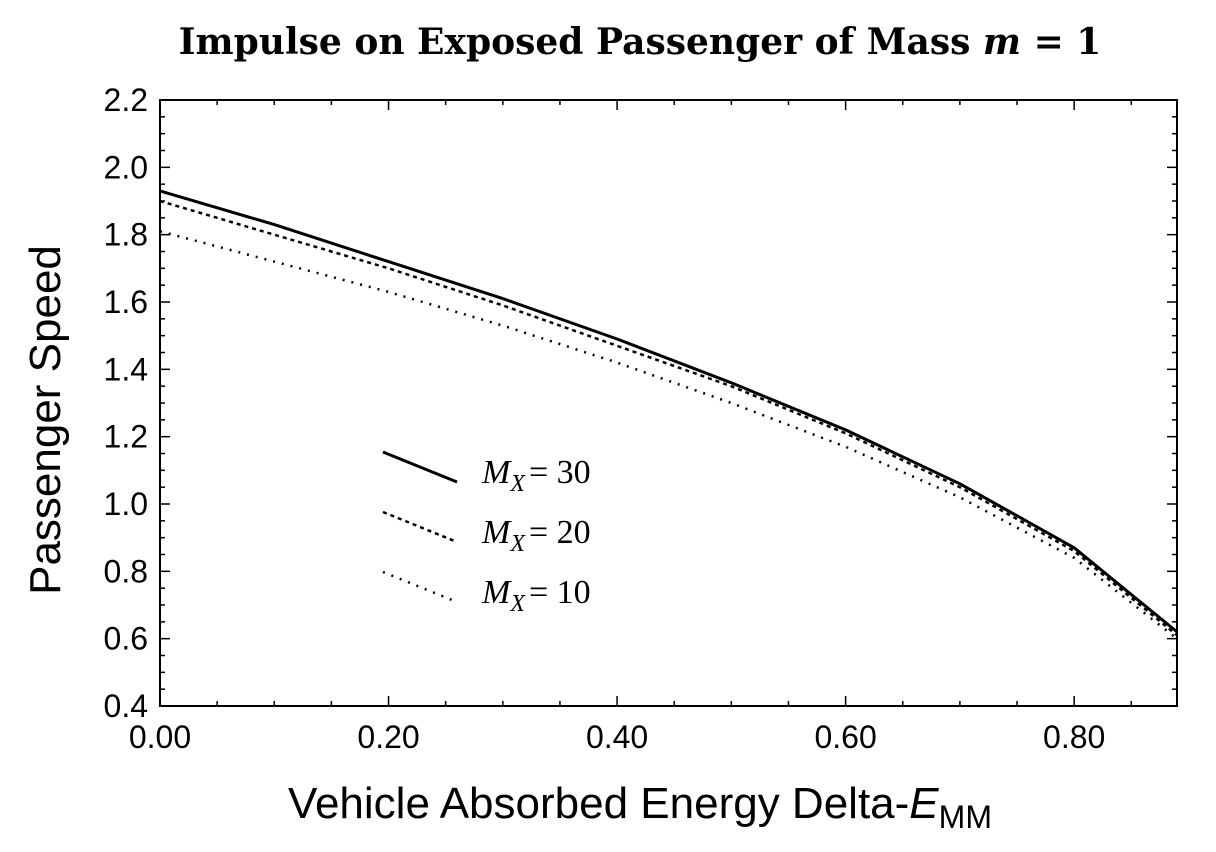 This screenshot has height=852, width=1216. Describe the element at coordinates (126, 706) in the screenshot. I see `y-tick-label: 0.4` at that location.